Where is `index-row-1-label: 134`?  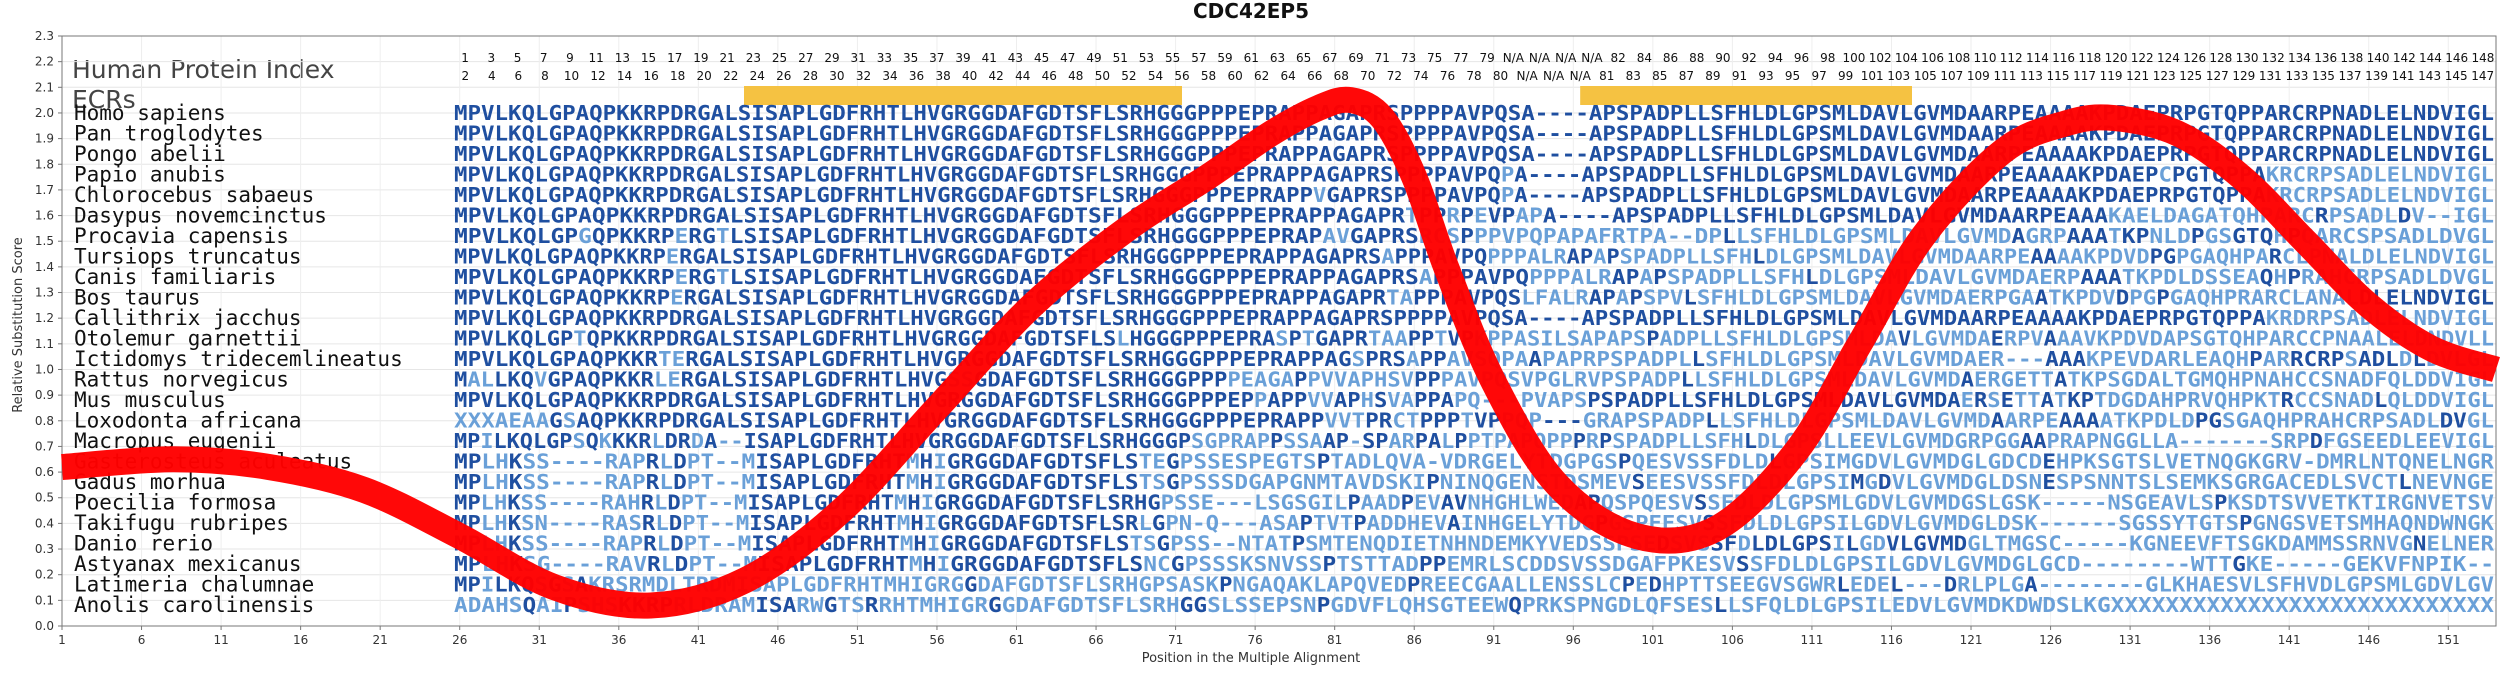 index-row-1-label: 134 is located at coordinates (2299, 58).